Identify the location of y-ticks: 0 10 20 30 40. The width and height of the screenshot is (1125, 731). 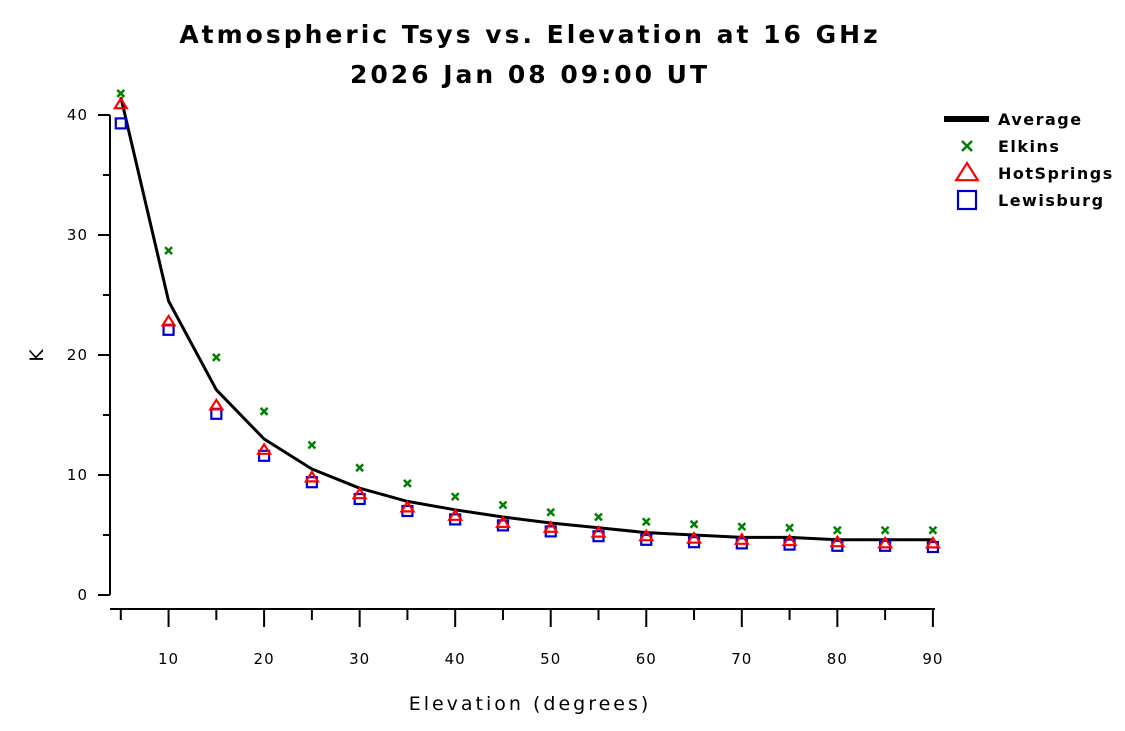
(88, 355).